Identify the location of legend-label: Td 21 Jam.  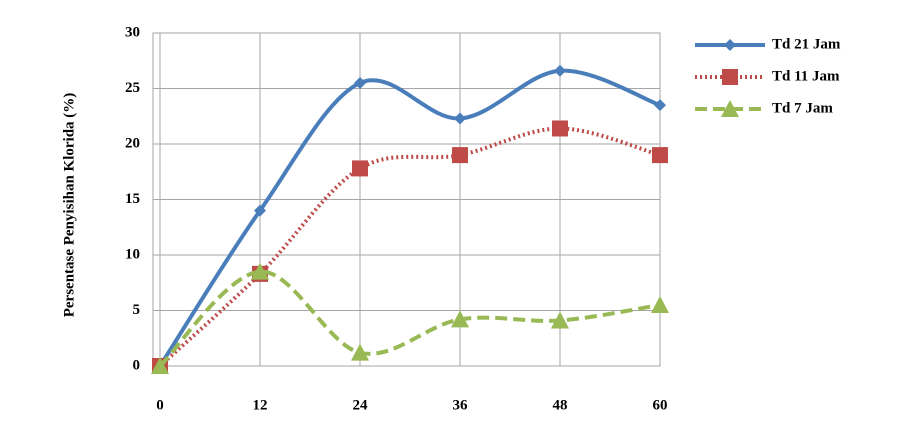
(806, 44).